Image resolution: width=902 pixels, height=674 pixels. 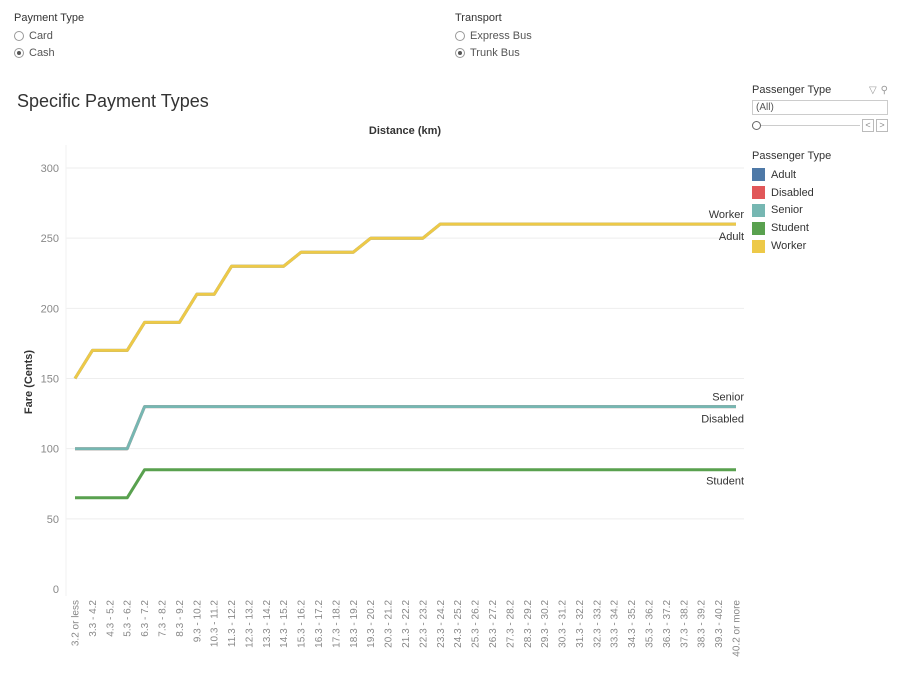 What do you see at coordinates (406, 624) in the screenshot?
I see `x-tick-label: 21.3 - 22.2` at bounding box center [406, 624].